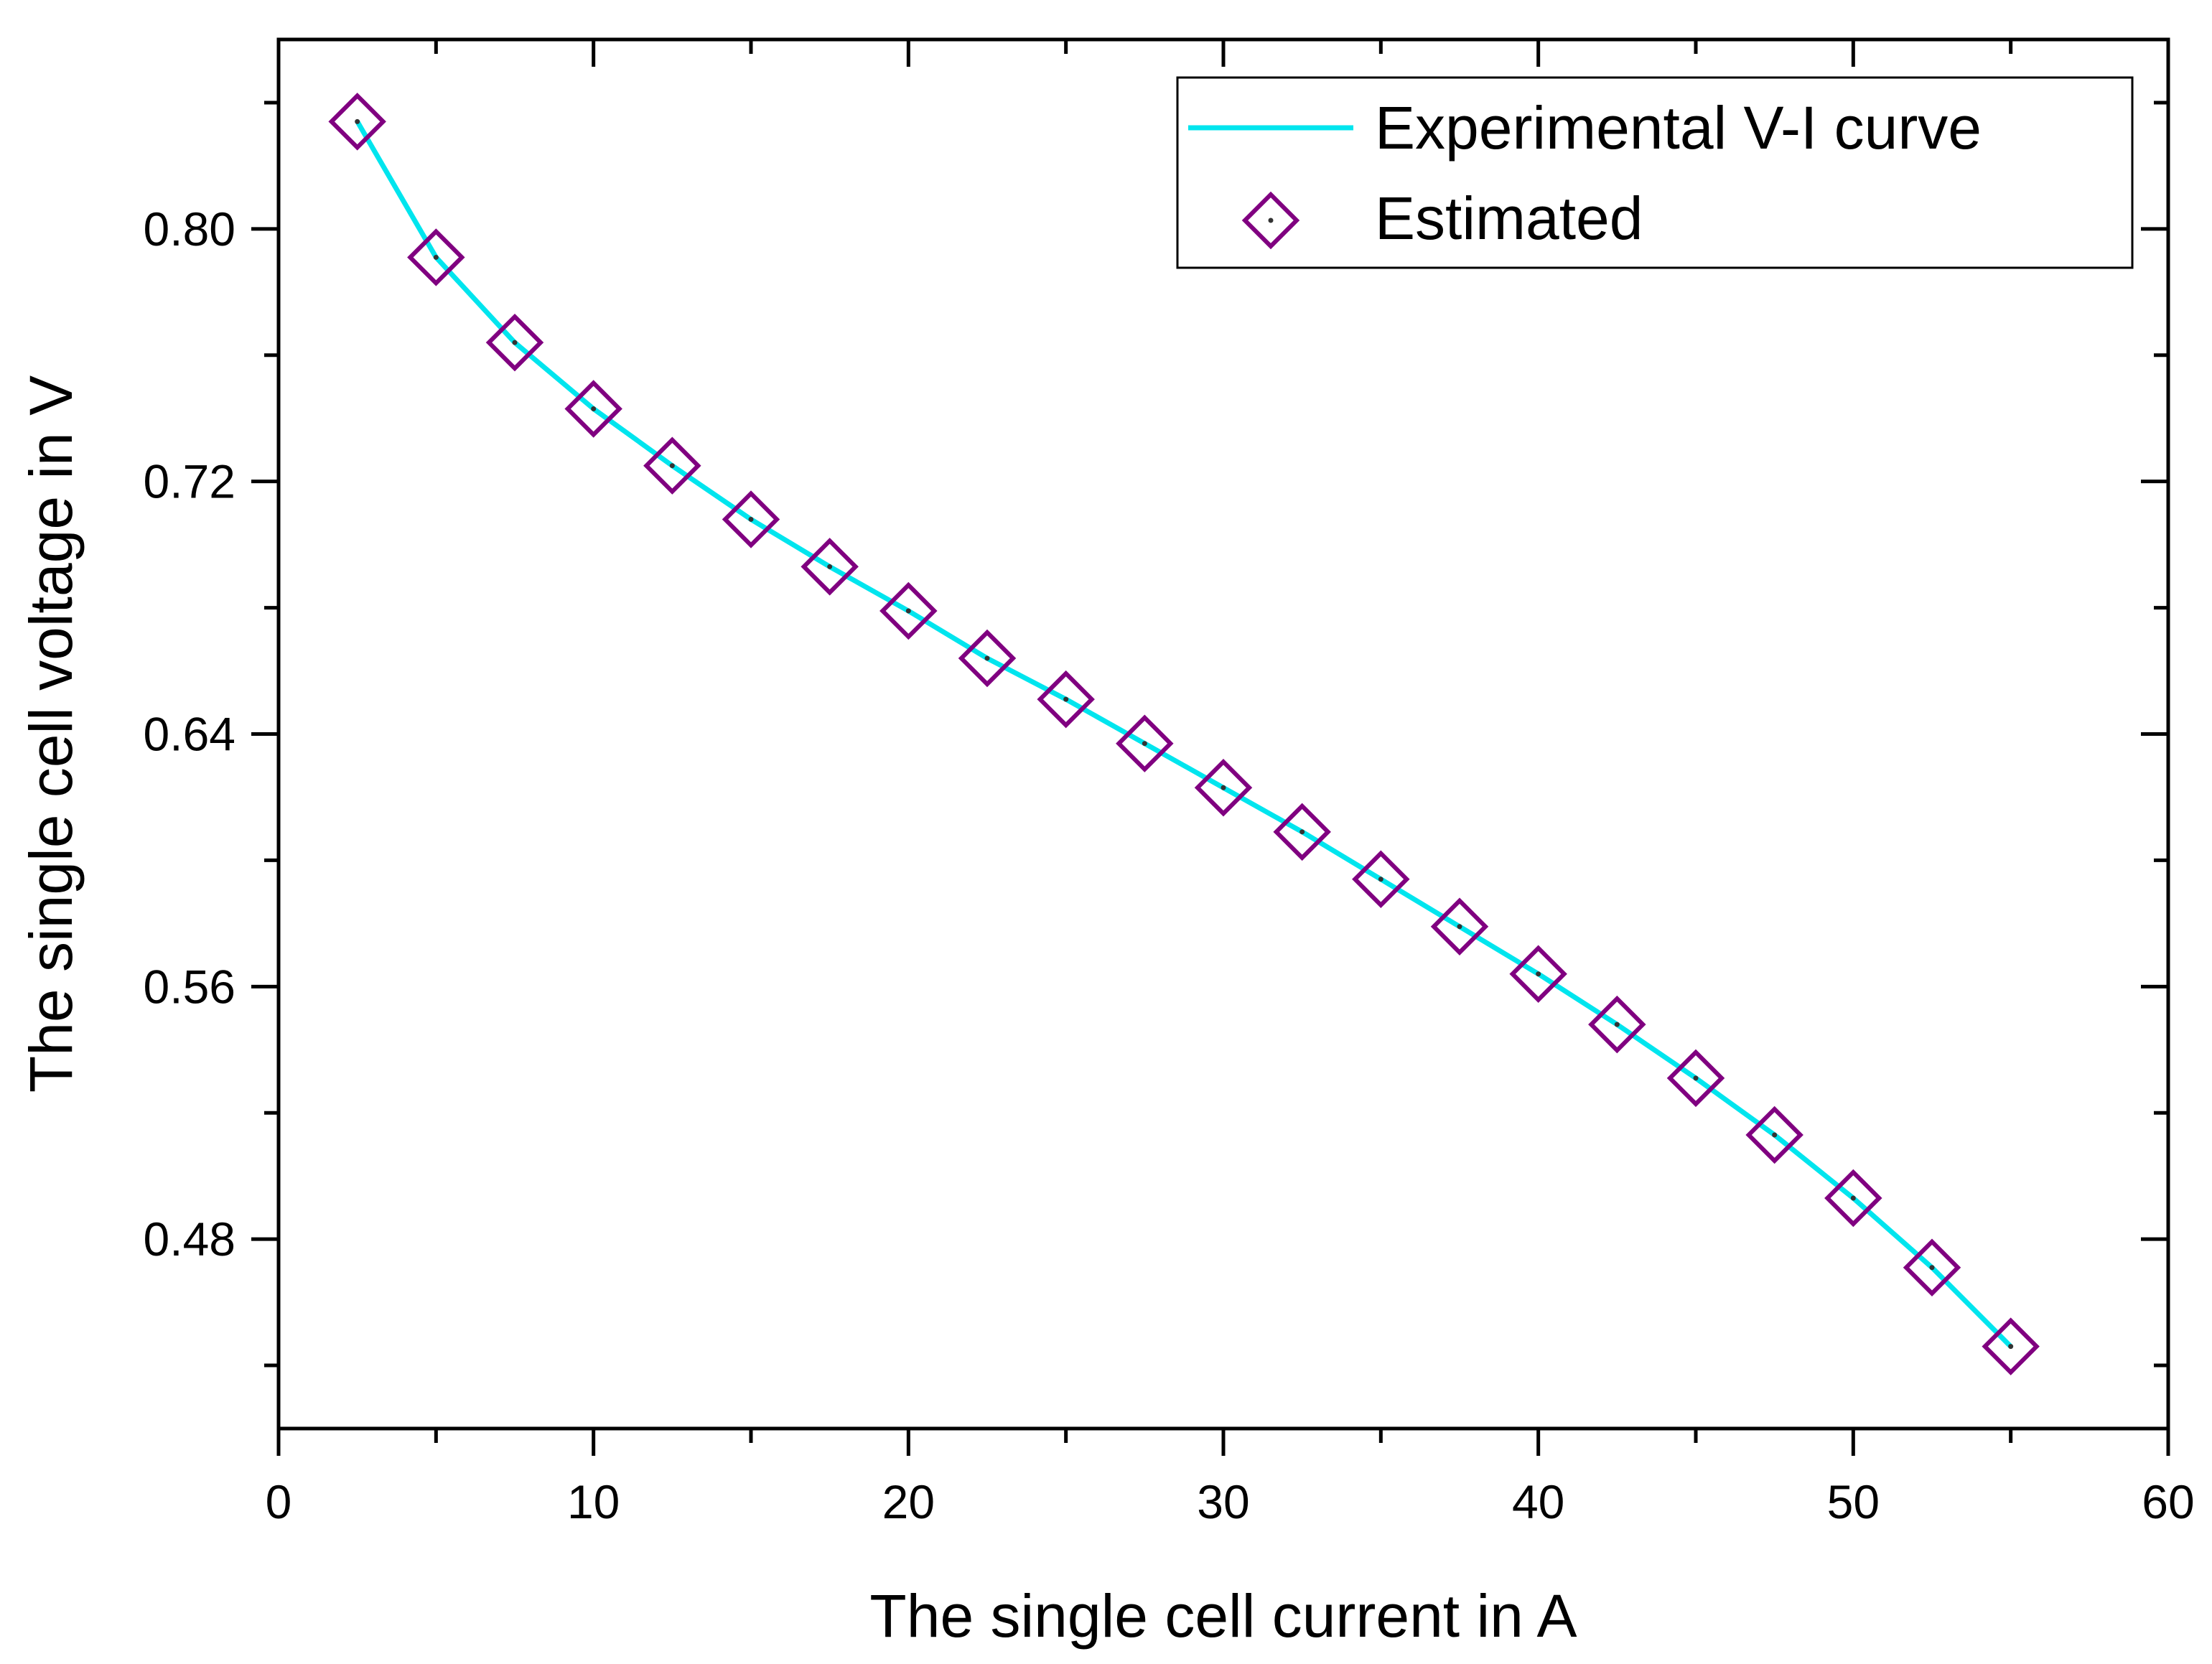 The image size is (2212, 1664). What do you see at coordinates (189, 987) in the screenshot?
I see `y-tick-label: 0.56` at bounding box center [189, 987].